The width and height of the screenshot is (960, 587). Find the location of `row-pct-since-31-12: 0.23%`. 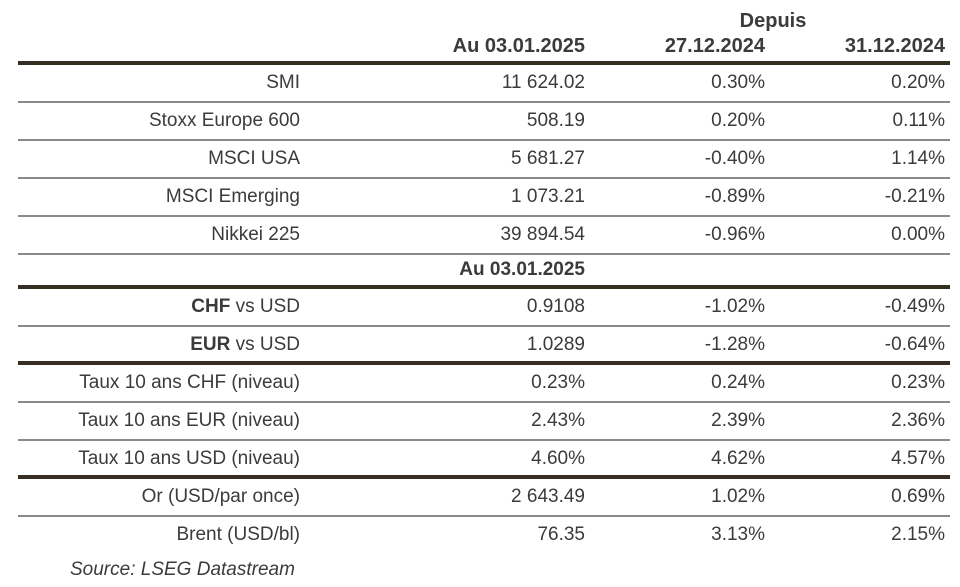

row-pct-since-31-12: 0.23% is located at coordinates (918, 382).